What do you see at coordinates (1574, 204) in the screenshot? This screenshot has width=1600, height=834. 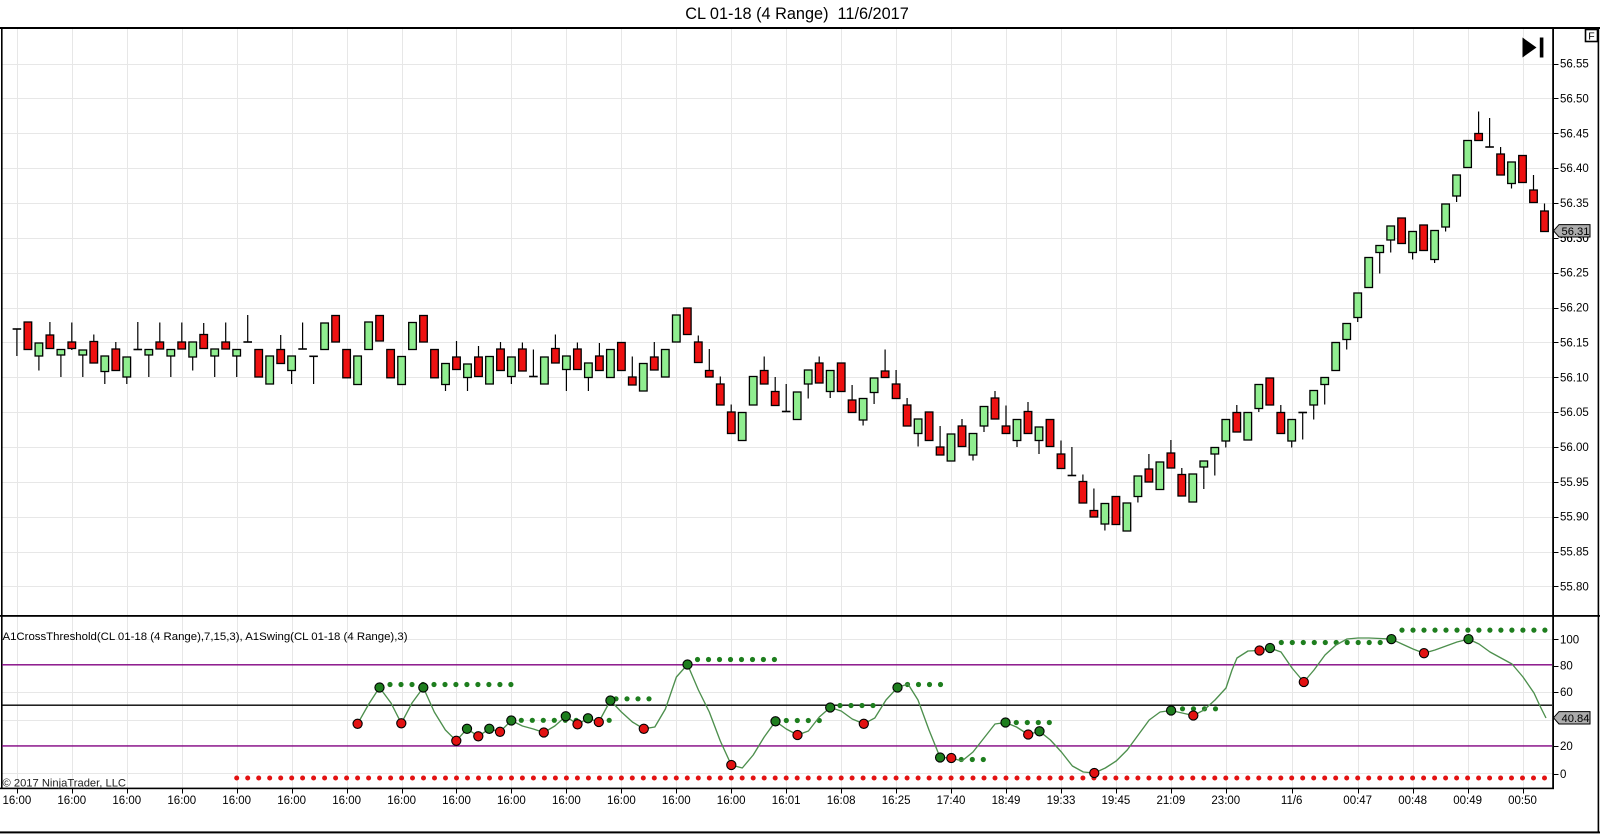 I see `svg-text: 56.35` at bounding box center [1574, 204].